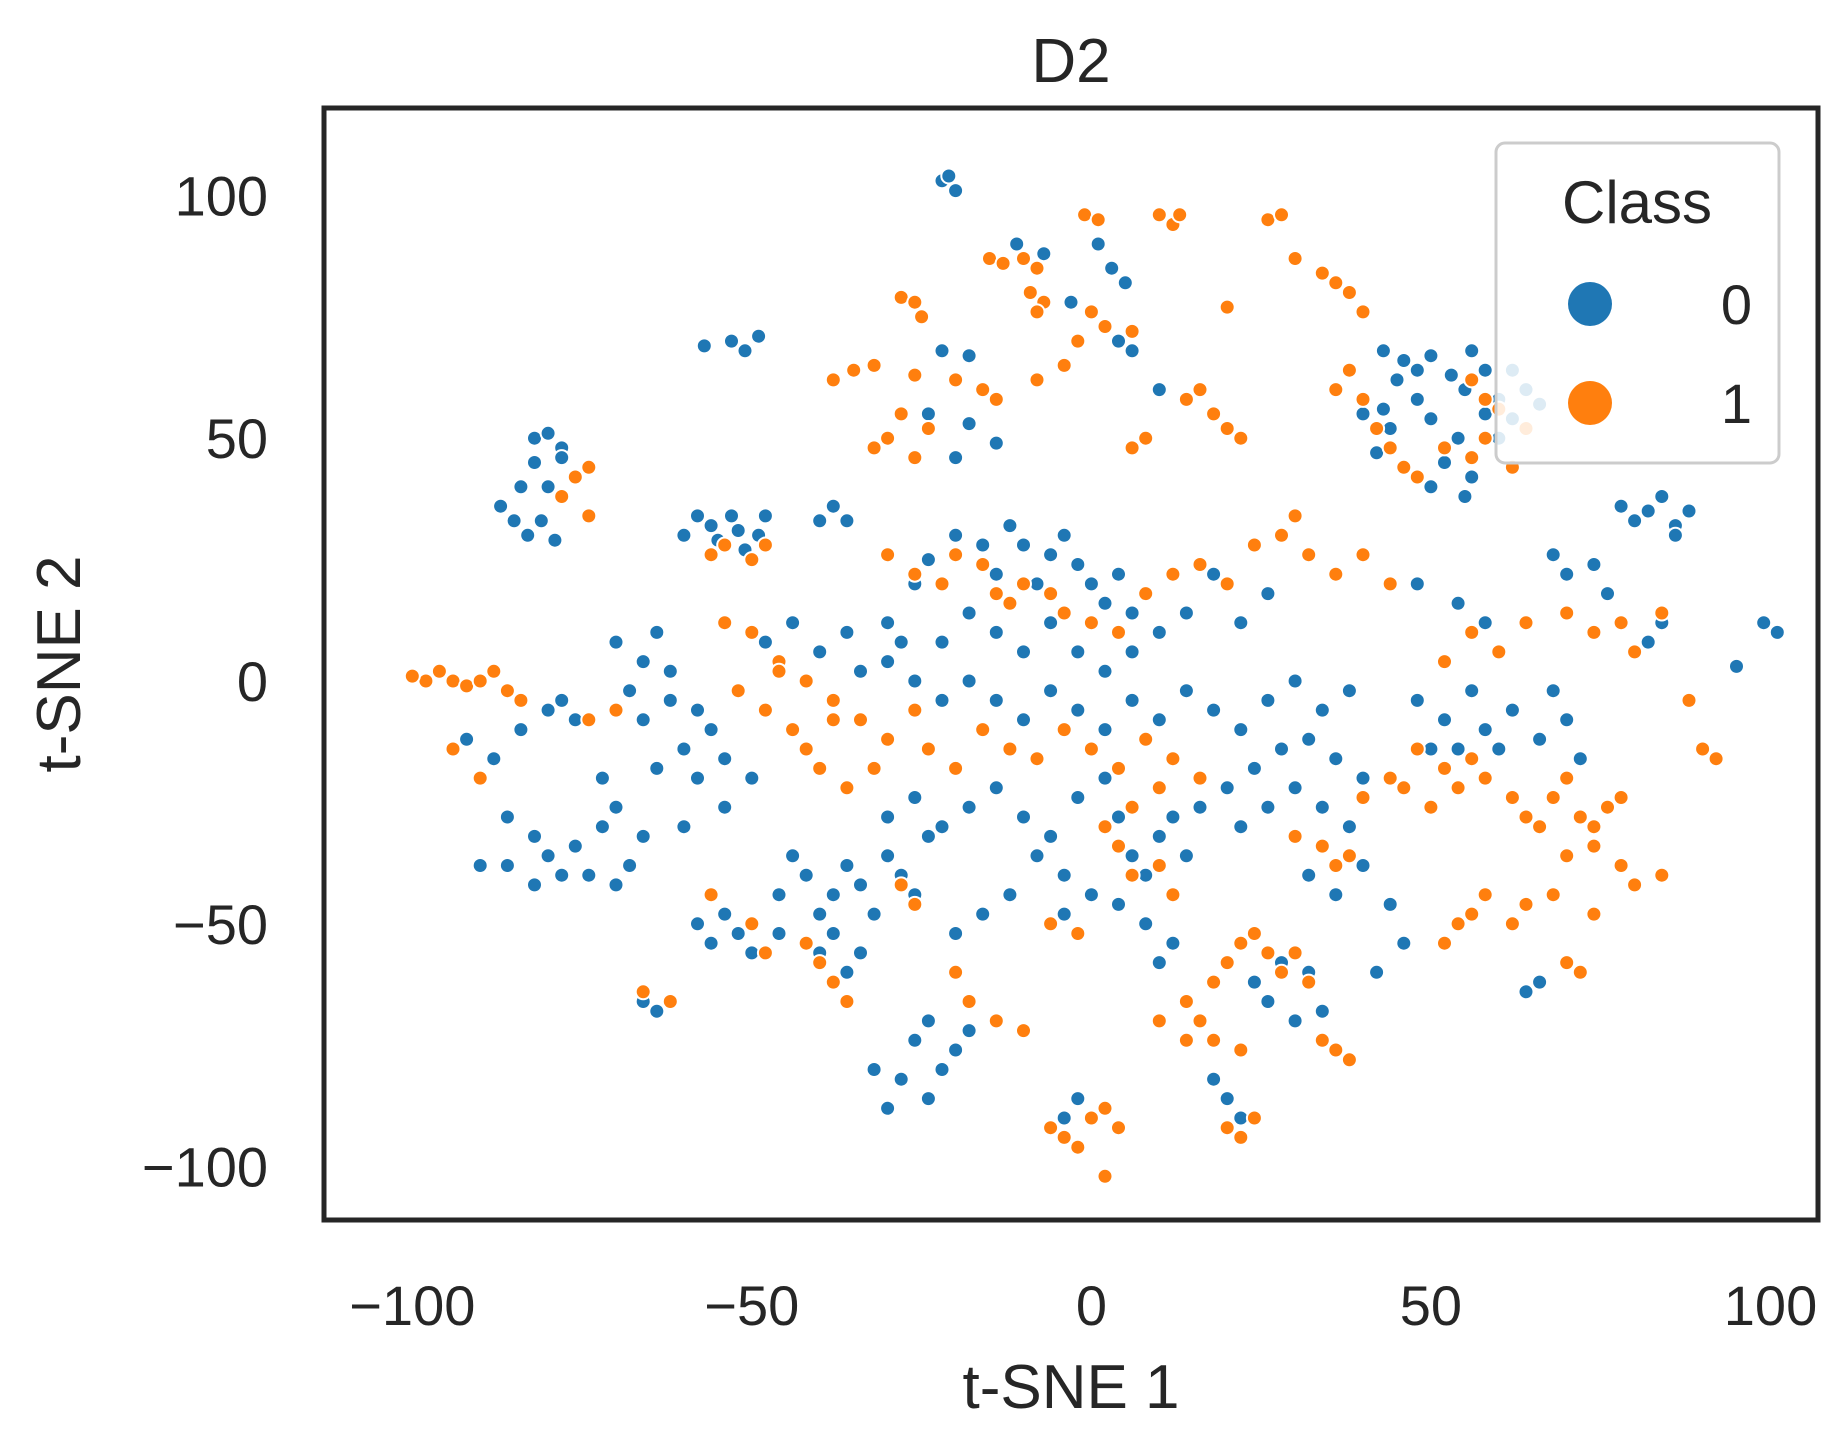 This screenshot has width=1840, height=1449. What do you see at coordinates (59, 663) in the screenshot?
I see `y-axis-label: t-SNE 2` at bounding box center [59, 663].